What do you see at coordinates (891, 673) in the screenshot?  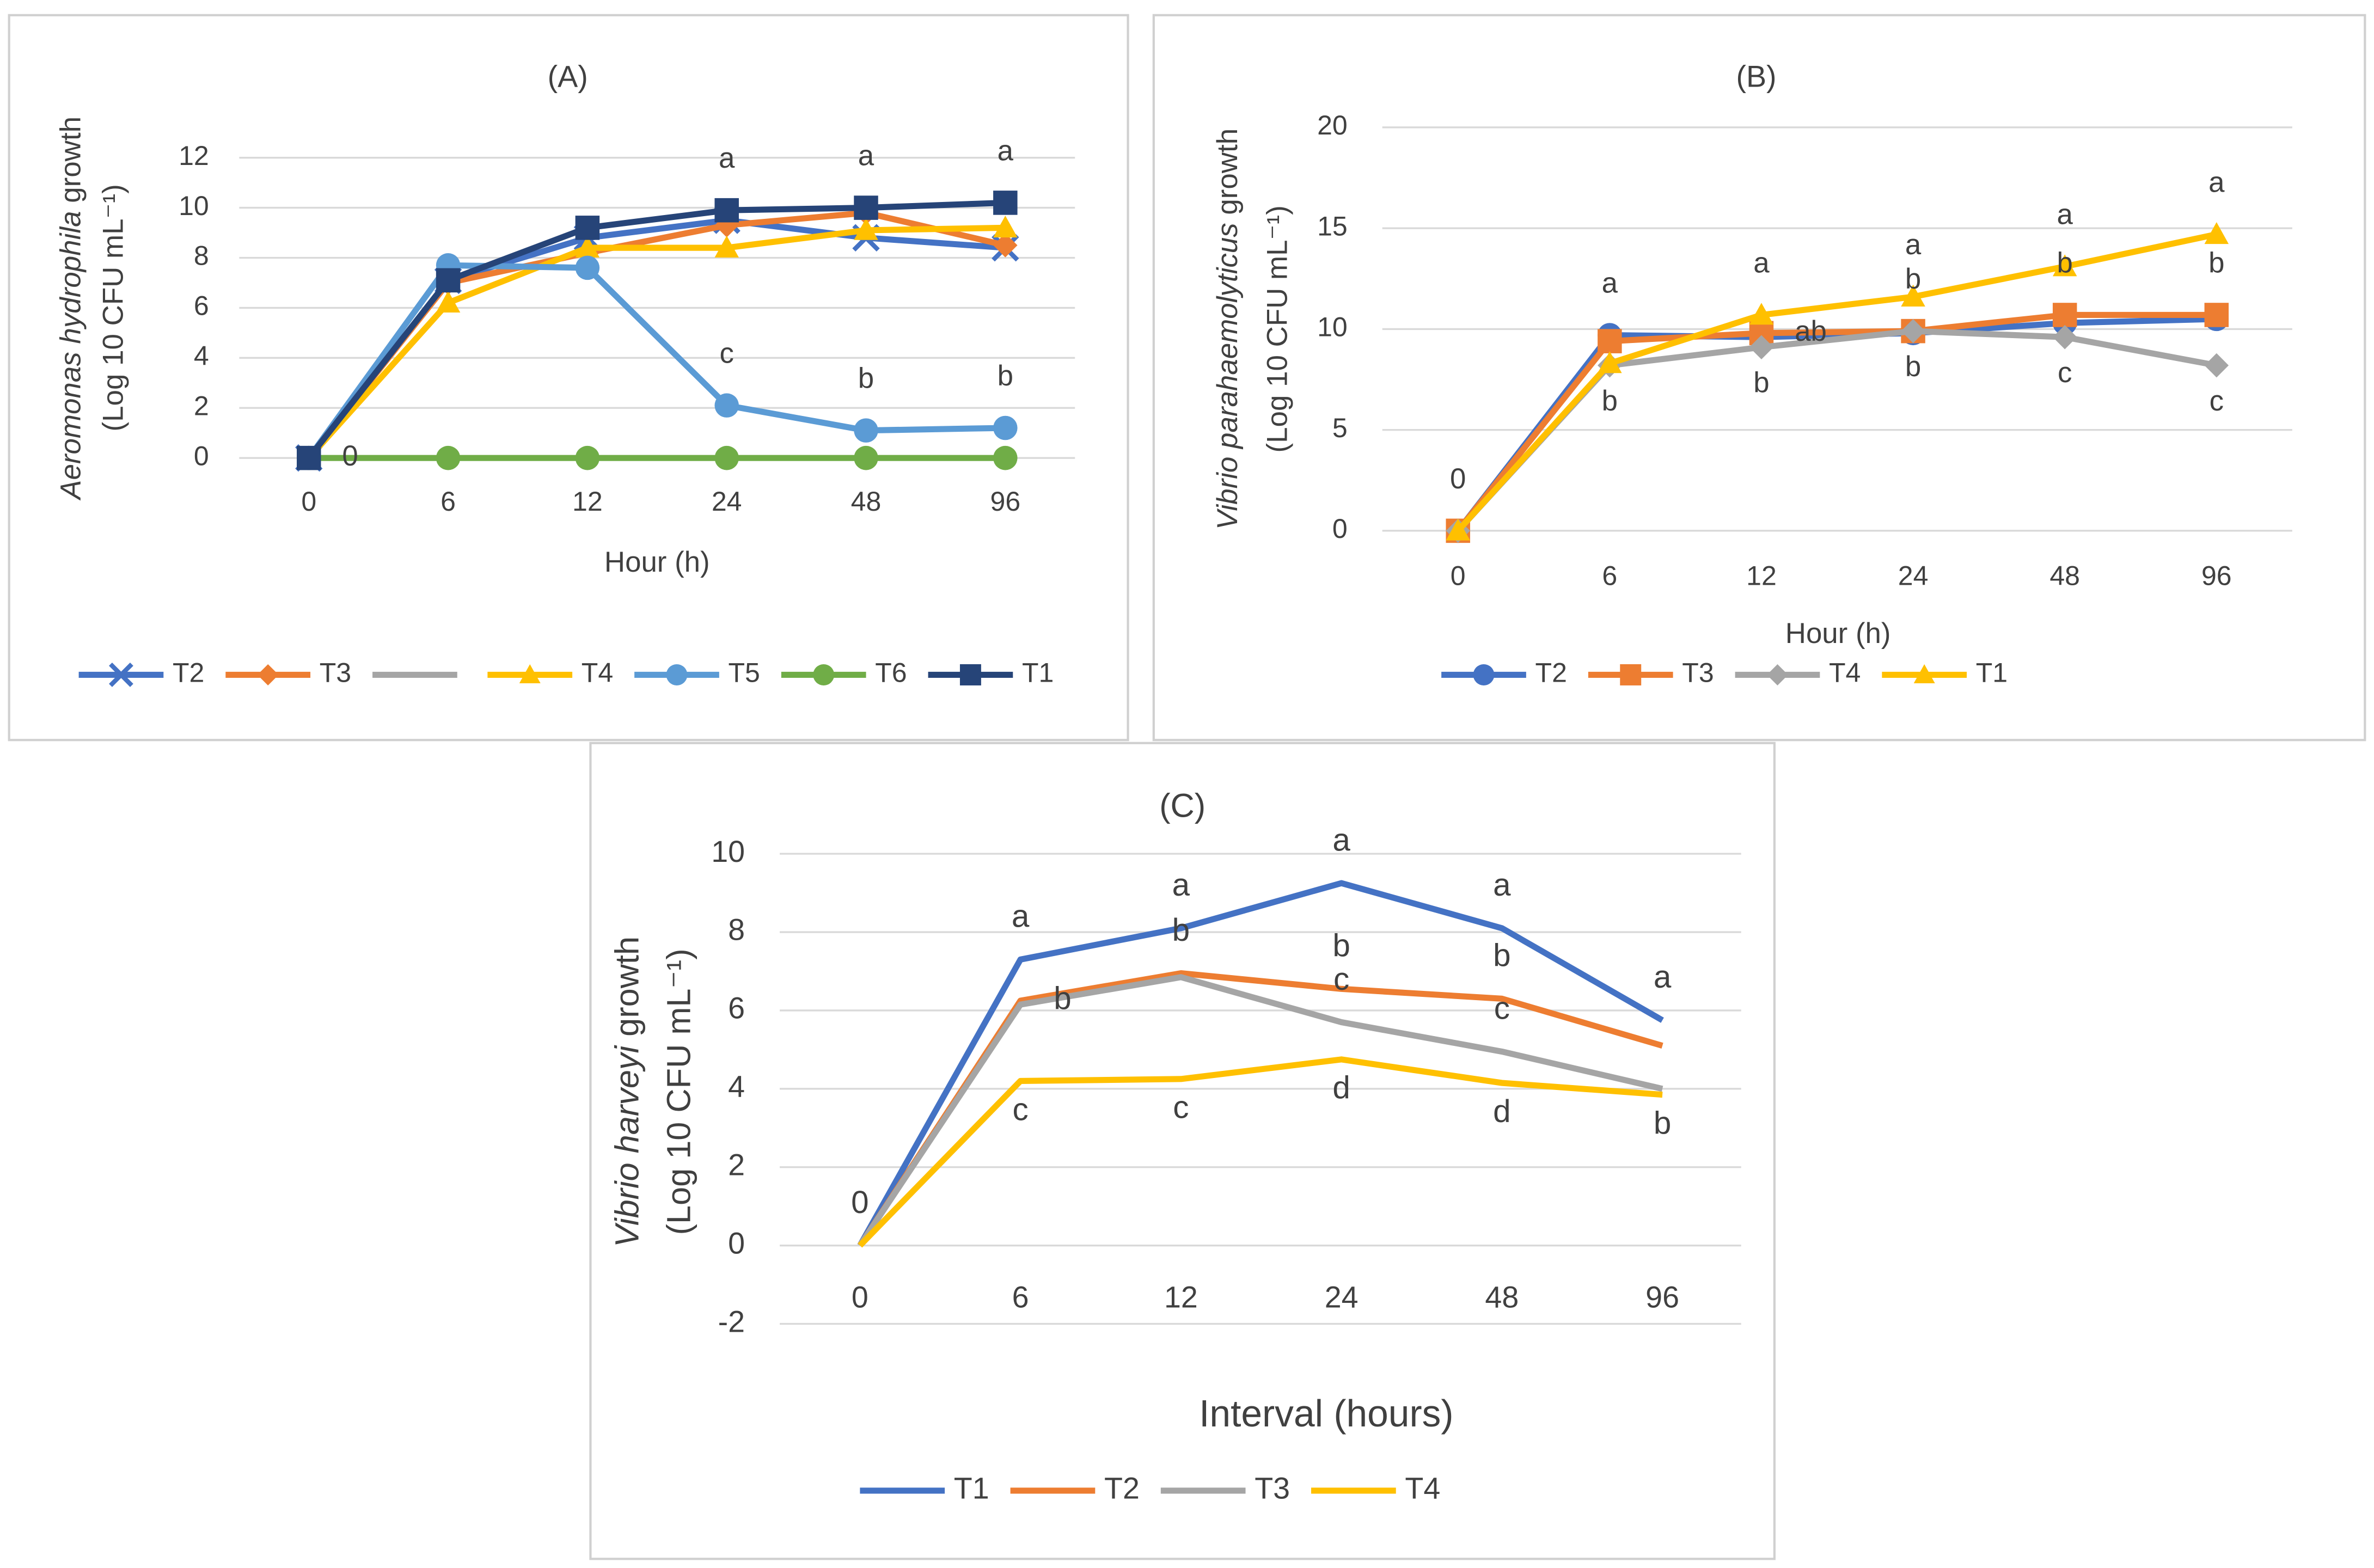 I see `legend-label: T6` at bounding box center [891, 673].